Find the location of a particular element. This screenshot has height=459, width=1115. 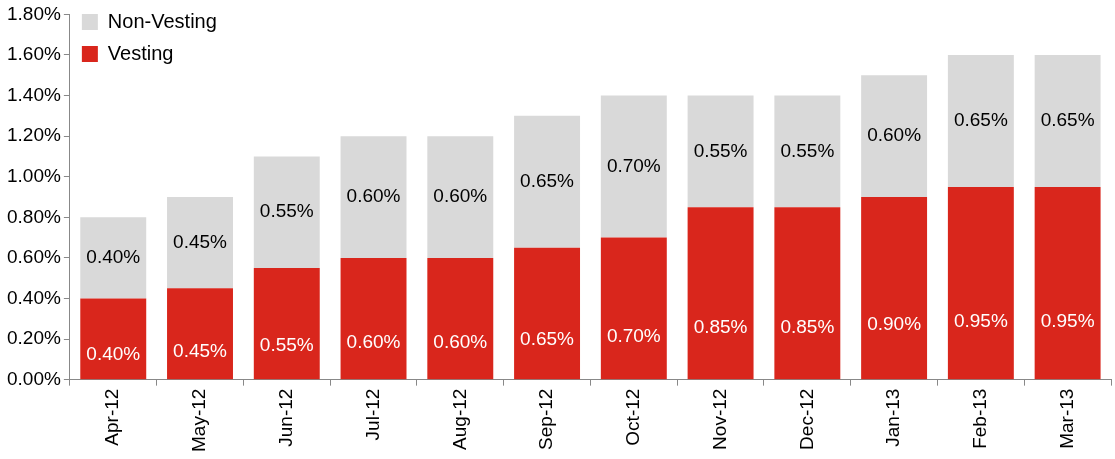

x-tick-label: Mar-13 is located at coordinates (1066, 418).